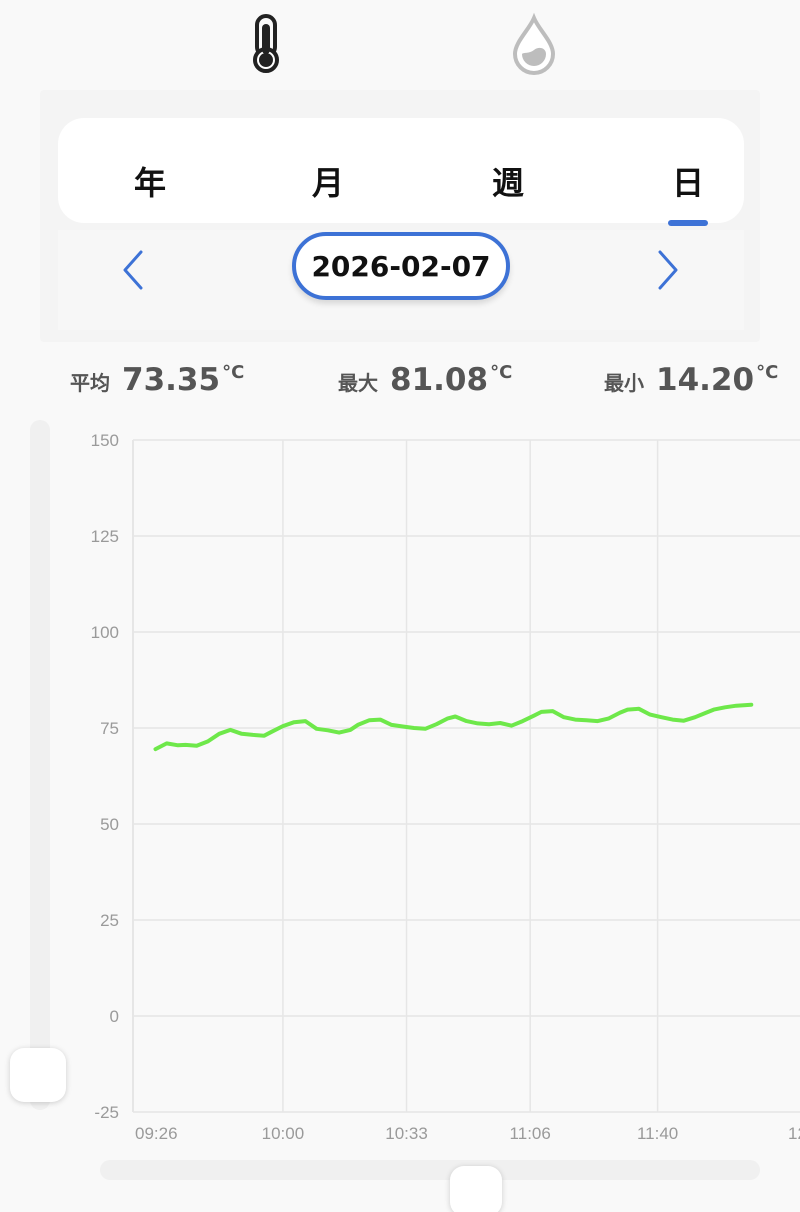 This screenshot has width=800, height=1212. I want to click on vertical-zoom-handle, so click(38, 1075).